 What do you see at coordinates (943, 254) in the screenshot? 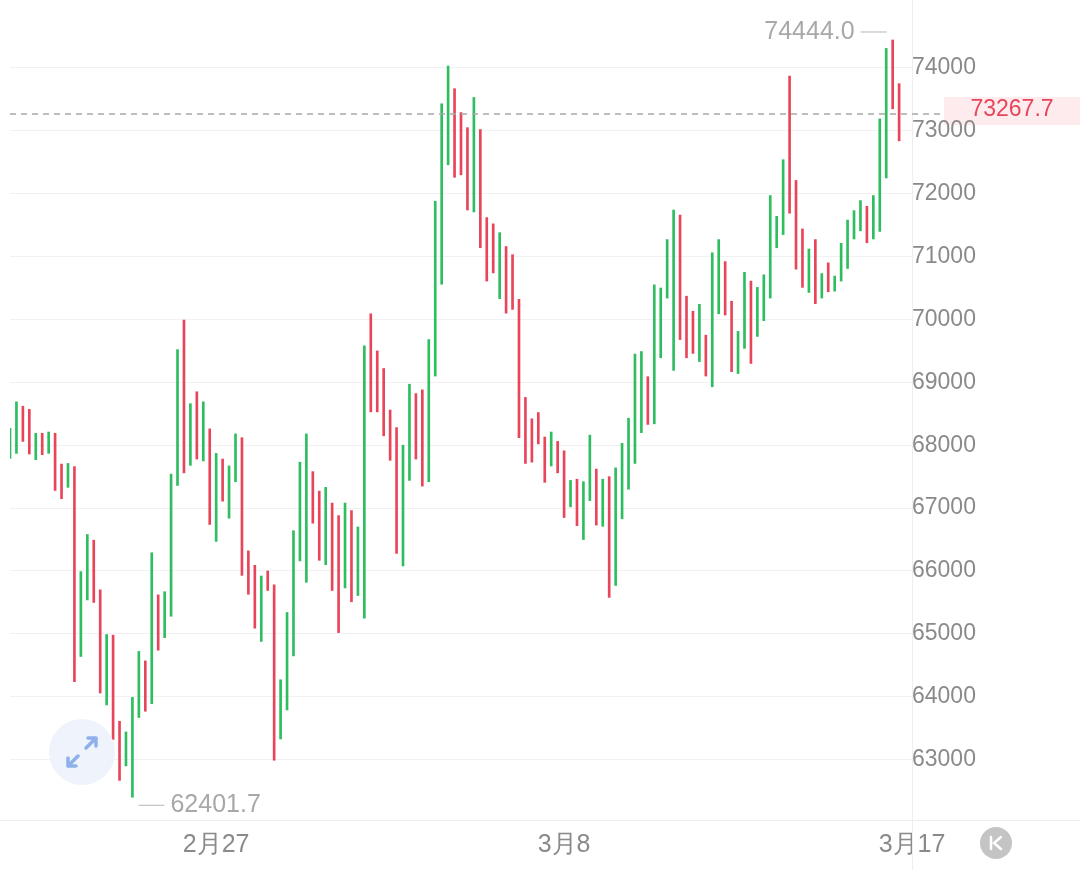
I see `y-tick-label: 71000` at bounding box center [943, 254].